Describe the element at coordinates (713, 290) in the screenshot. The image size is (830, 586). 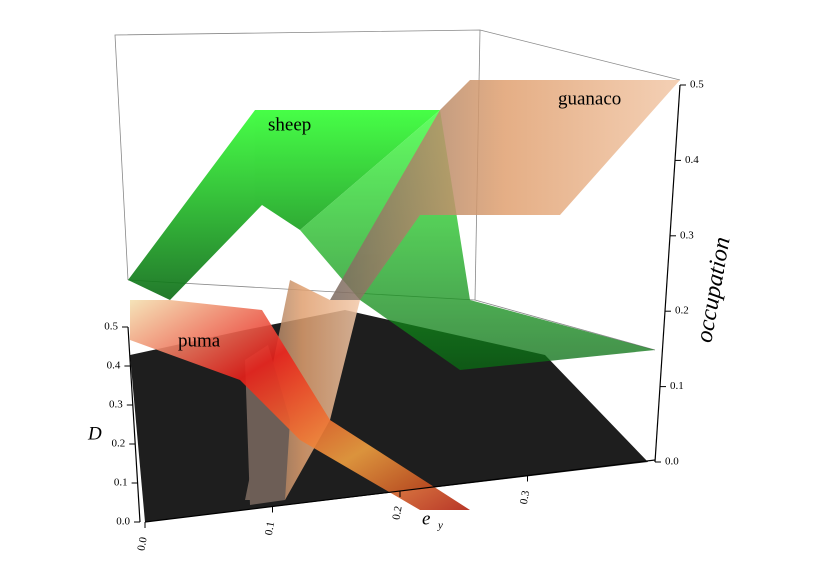
I see `z-axis-title: occupation` at that location.